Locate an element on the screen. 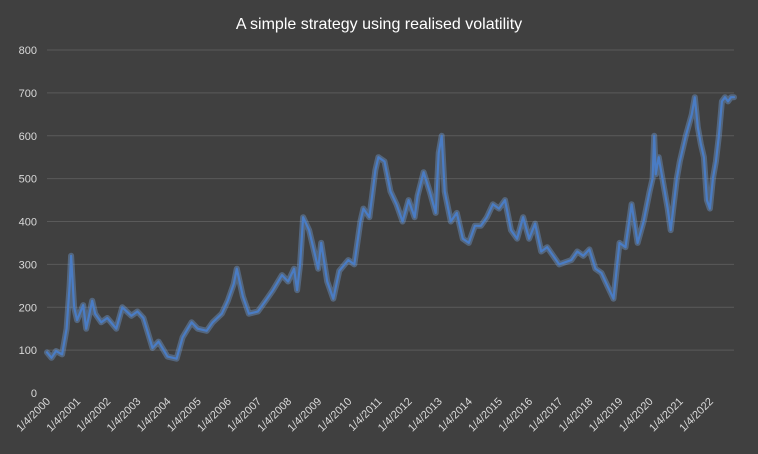 The image size is (758, 454). y-tick-label: 500 is located at coordinates (28, 180).